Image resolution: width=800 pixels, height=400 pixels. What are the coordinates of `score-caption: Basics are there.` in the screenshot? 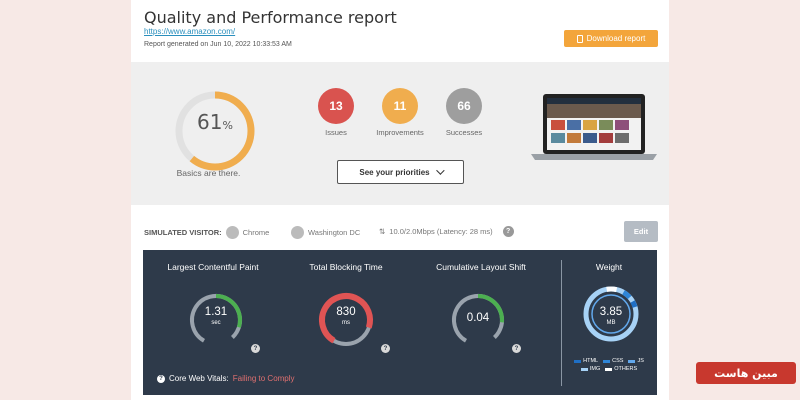 It's located at (208, 173).